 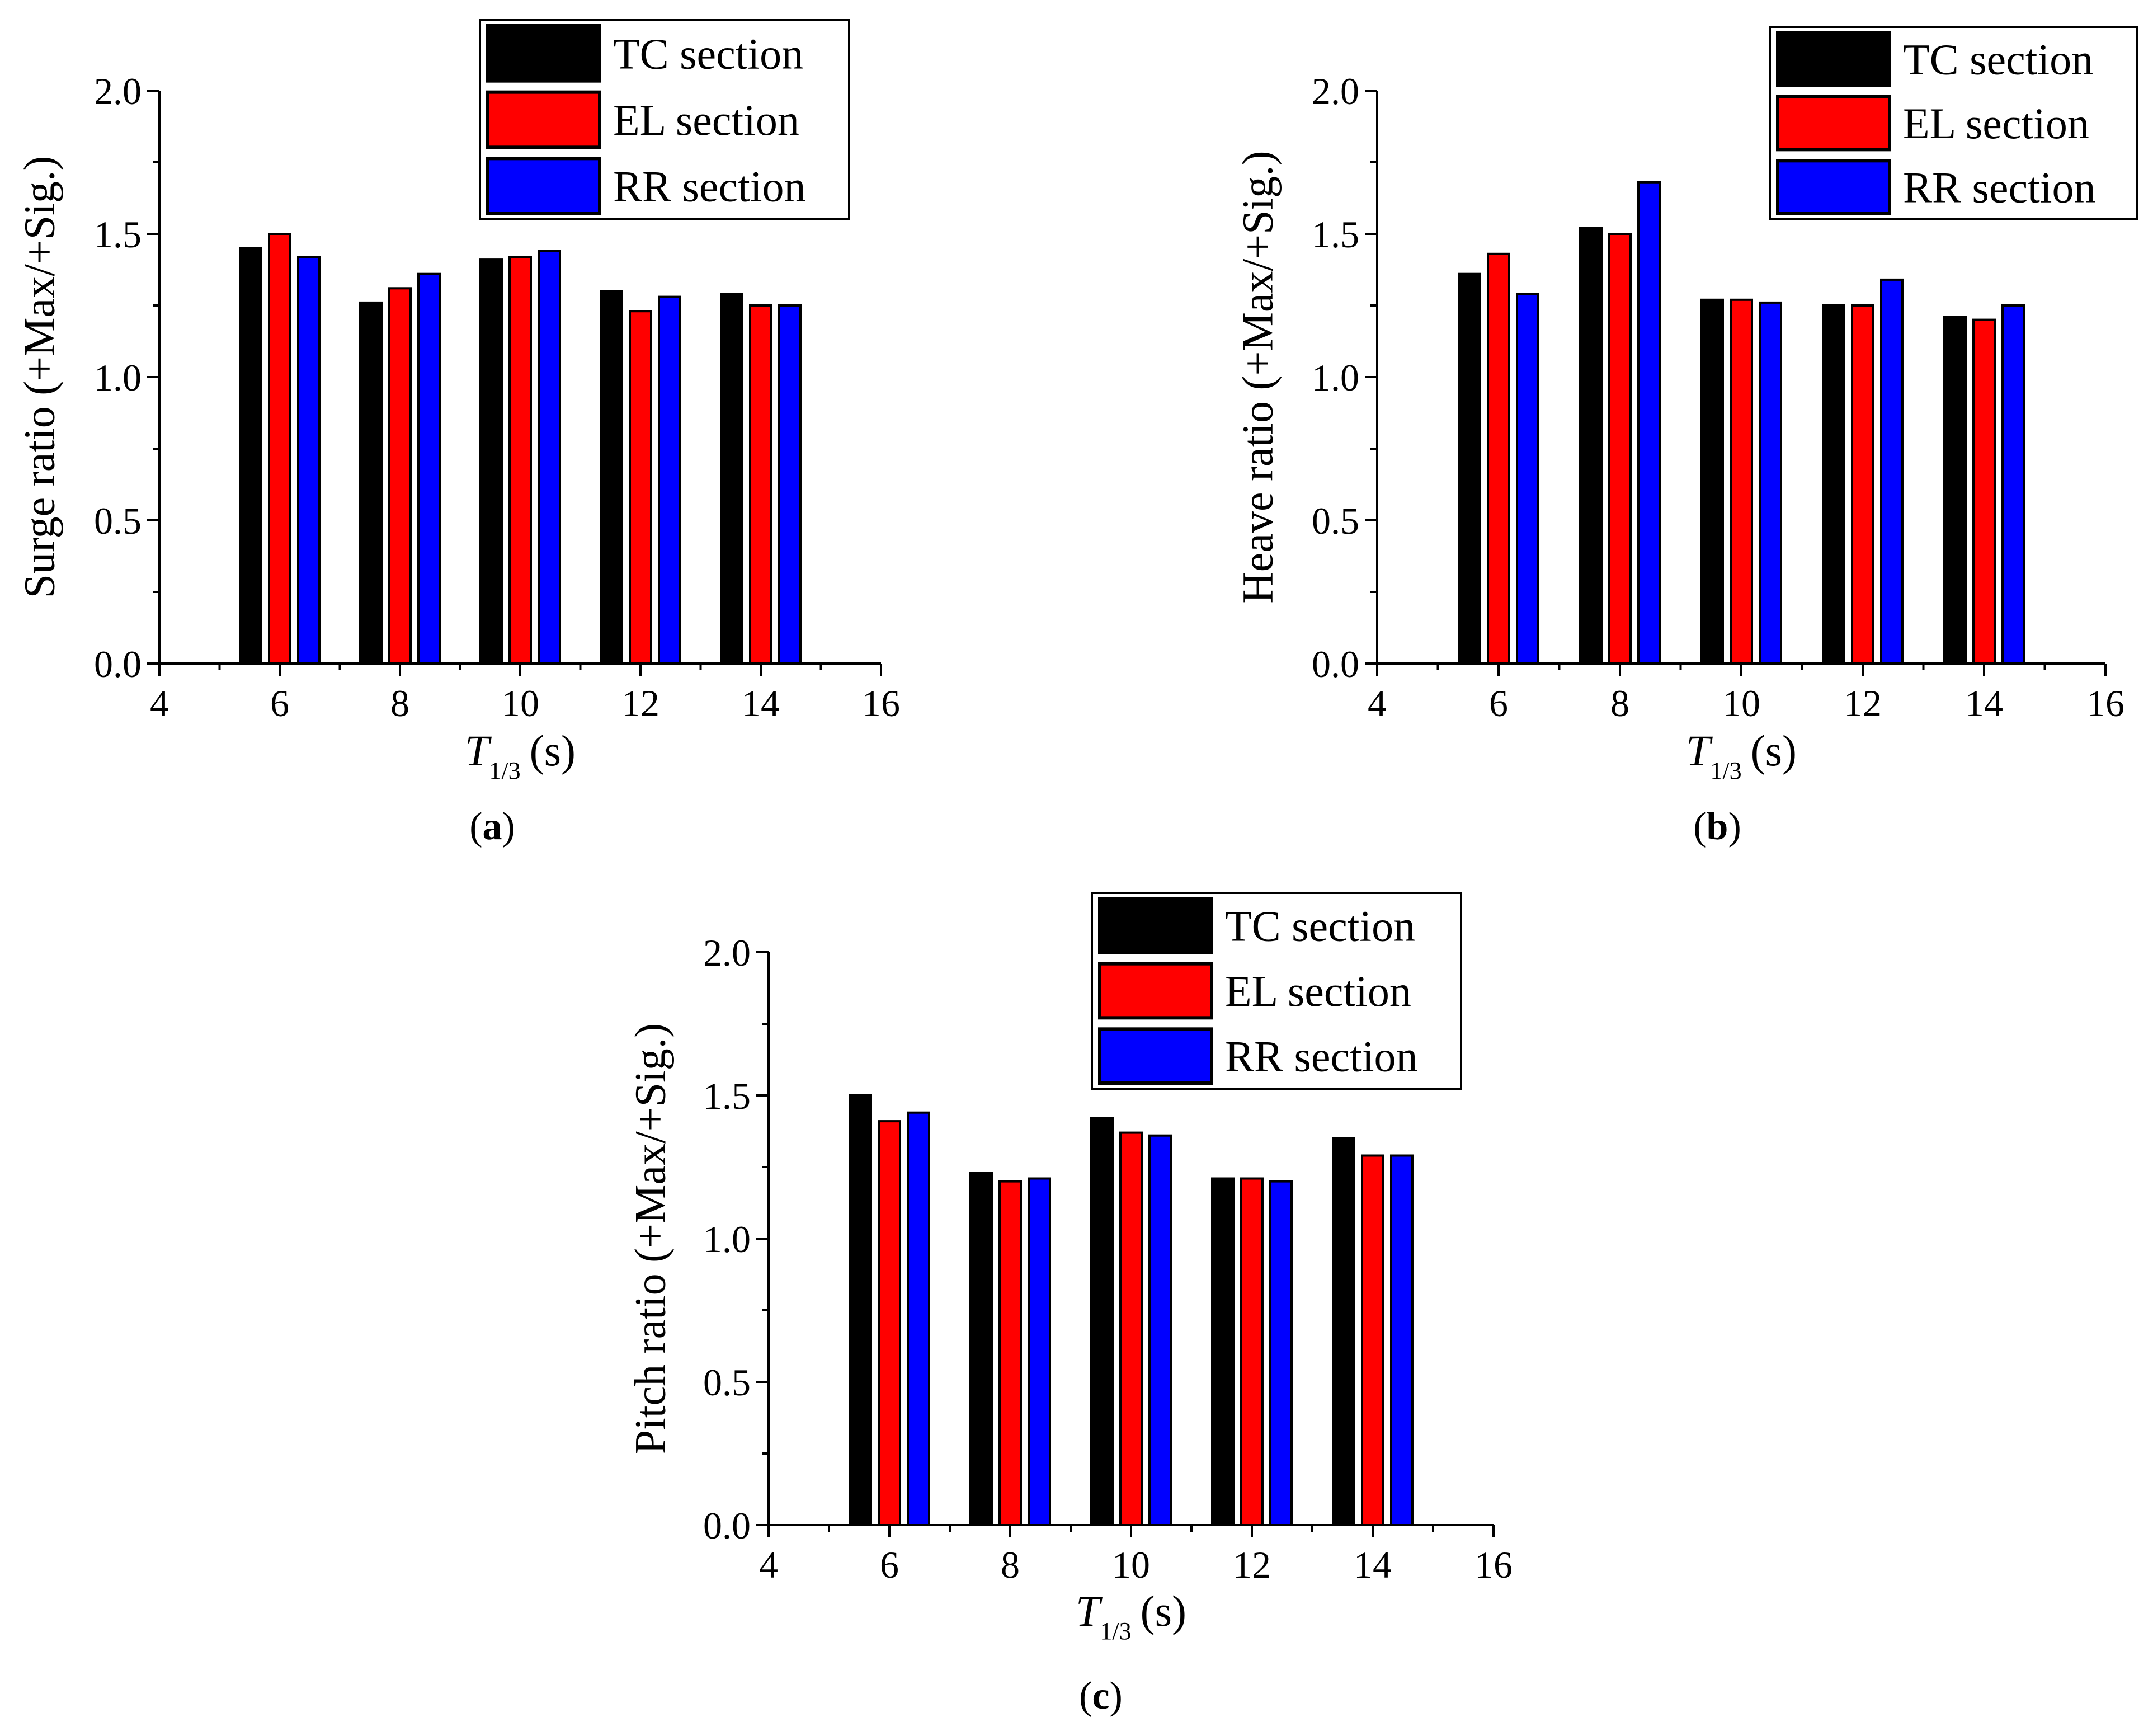 I want to click on x-tick-label: 4, so click(x=768, y=1565).